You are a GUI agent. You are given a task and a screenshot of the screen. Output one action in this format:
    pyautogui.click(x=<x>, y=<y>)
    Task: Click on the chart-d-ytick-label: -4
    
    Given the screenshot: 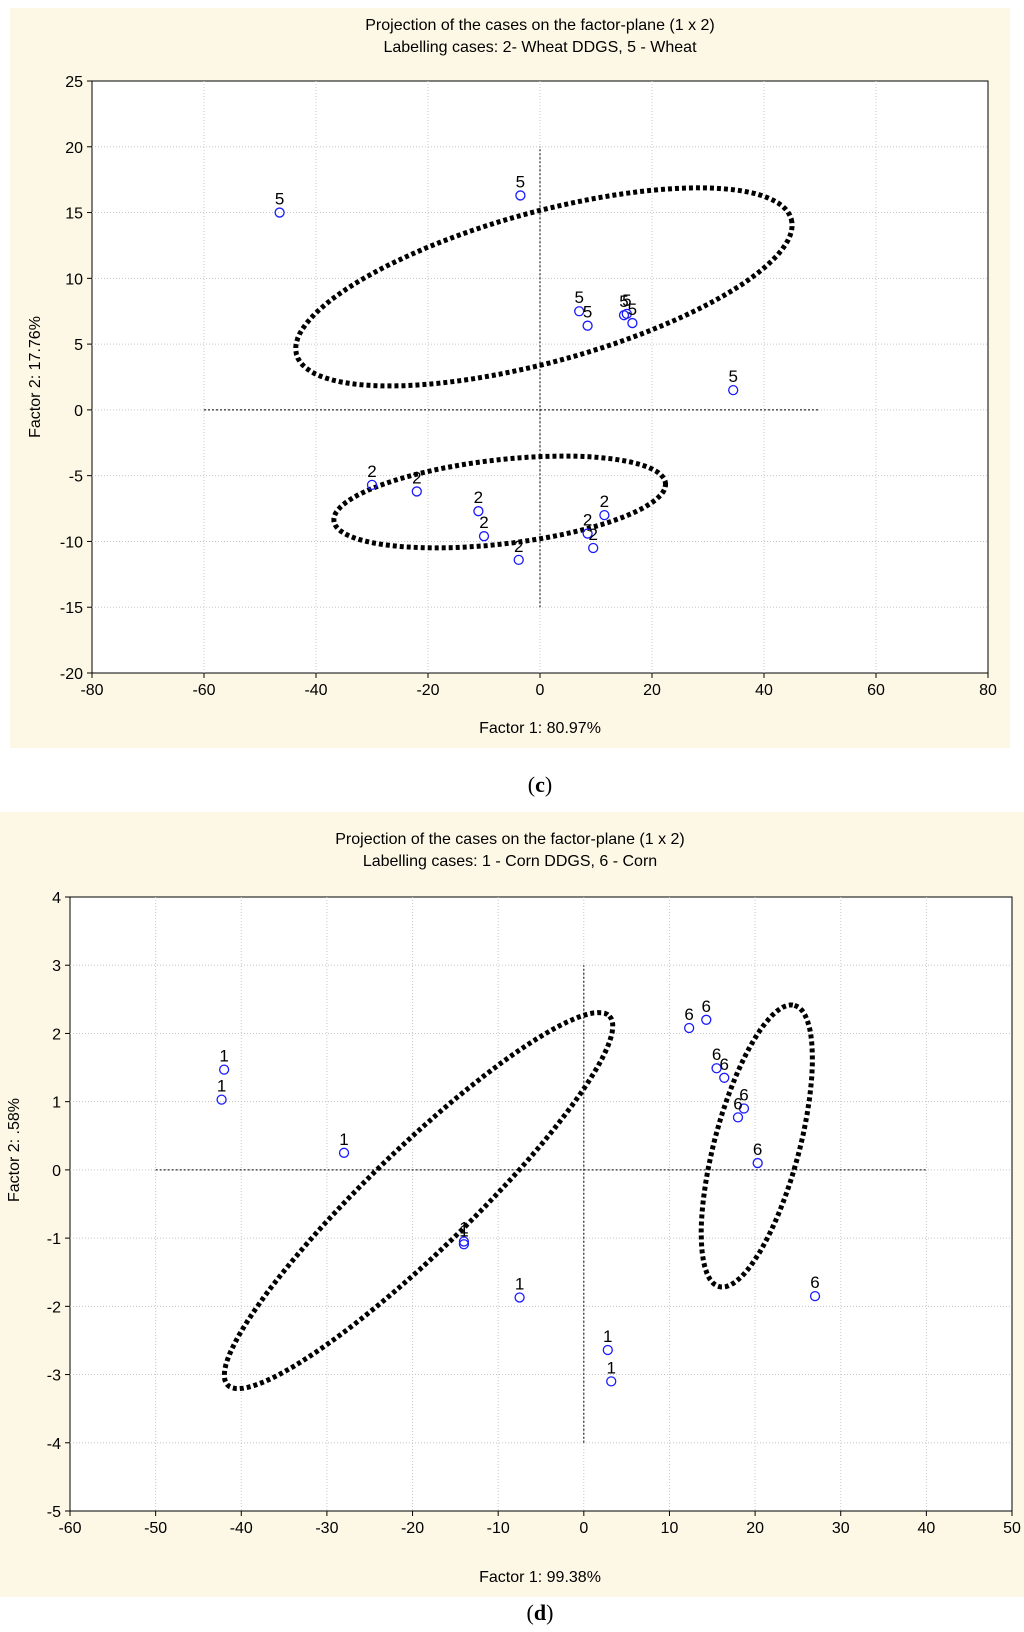 What is the action you would take?
    pyautogui.click(x=54, y=1444)
    